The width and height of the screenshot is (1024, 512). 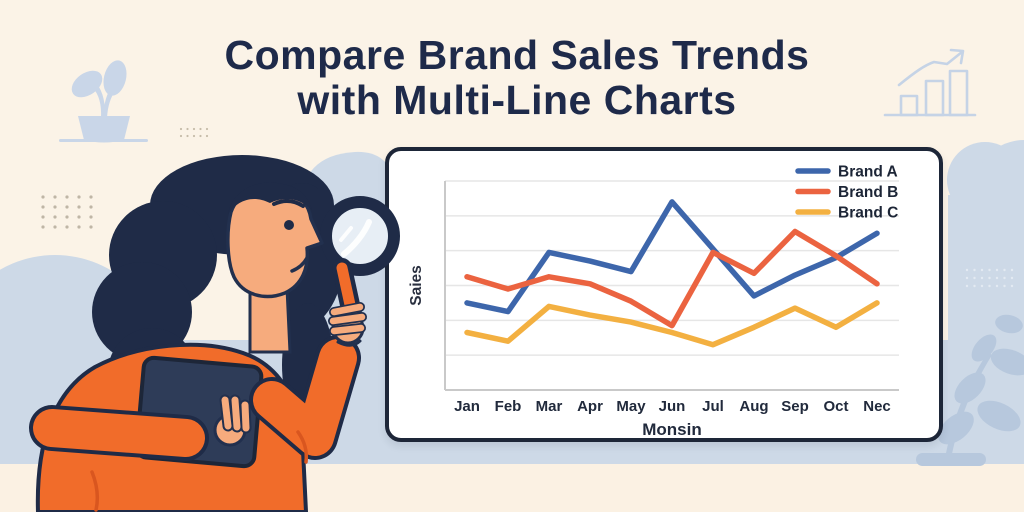 I want to click on x-tick-label: Jul, so click(x=713, y=406).